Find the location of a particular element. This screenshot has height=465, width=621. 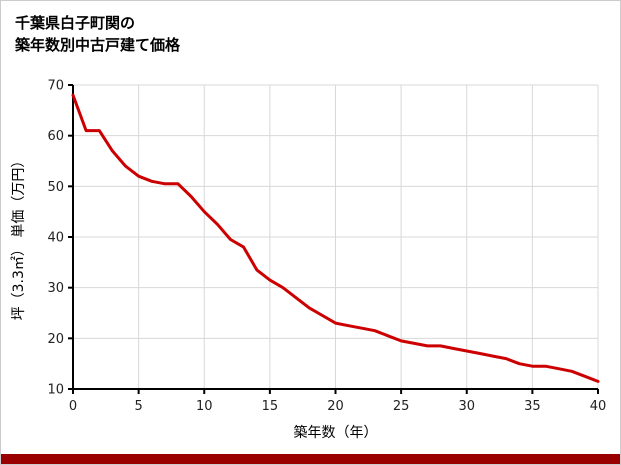

x-tick-label: 10 is located at coordinates (204, 406).